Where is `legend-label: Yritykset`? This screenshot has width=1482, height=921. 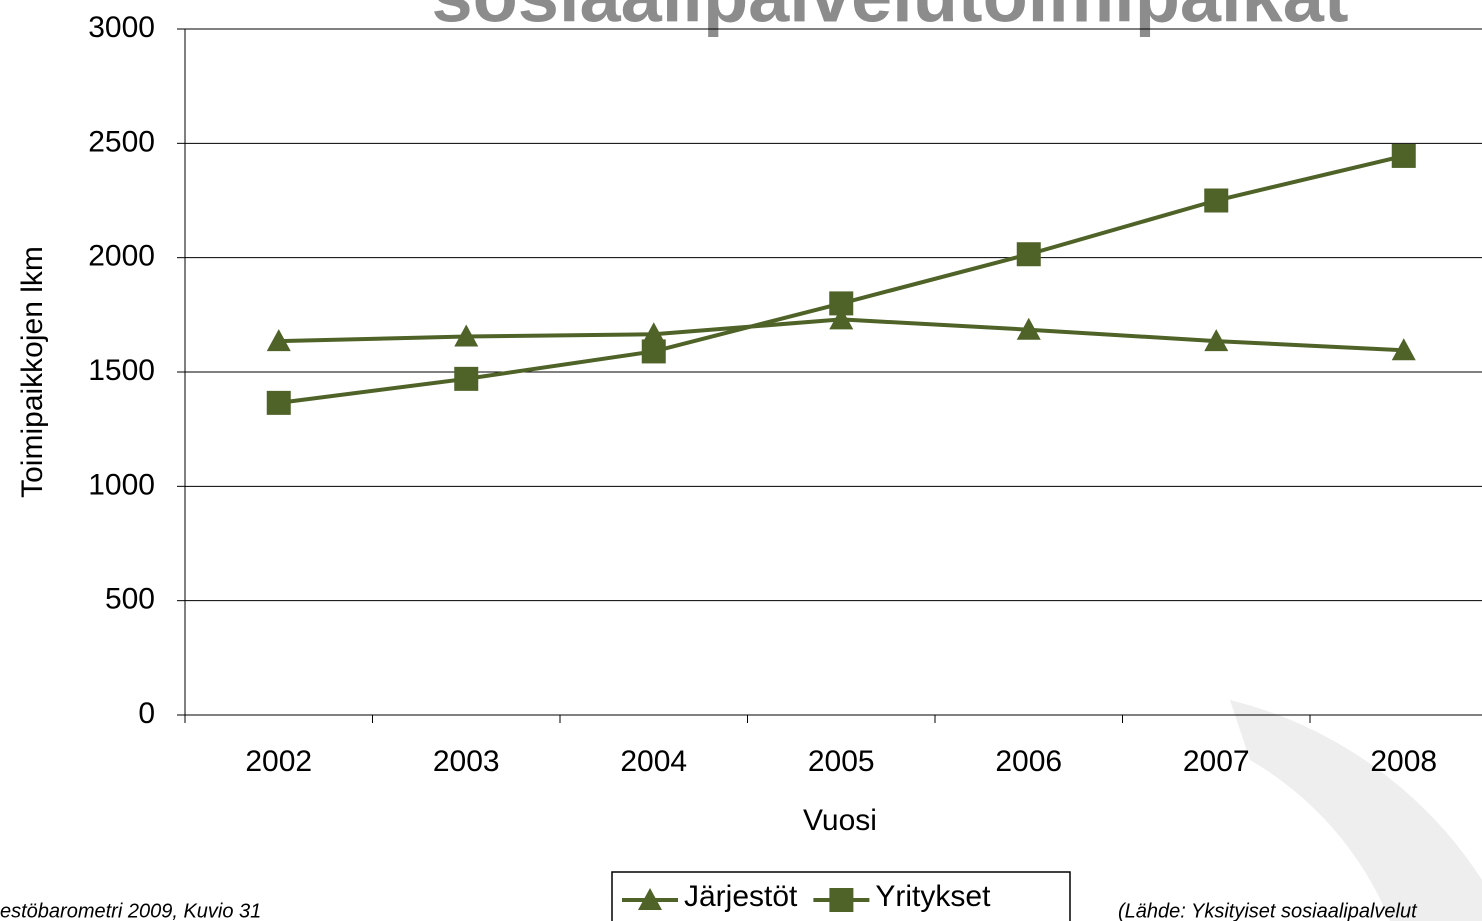 legend-label: Yritykset is located at coordinates (933, 896).